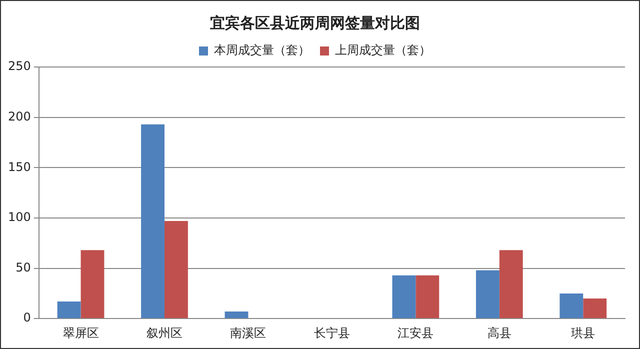  What do you see at coordinates (27, 317) in the screenshot?
I see `y-tick-label: 0` at bounding box center [27, 317].